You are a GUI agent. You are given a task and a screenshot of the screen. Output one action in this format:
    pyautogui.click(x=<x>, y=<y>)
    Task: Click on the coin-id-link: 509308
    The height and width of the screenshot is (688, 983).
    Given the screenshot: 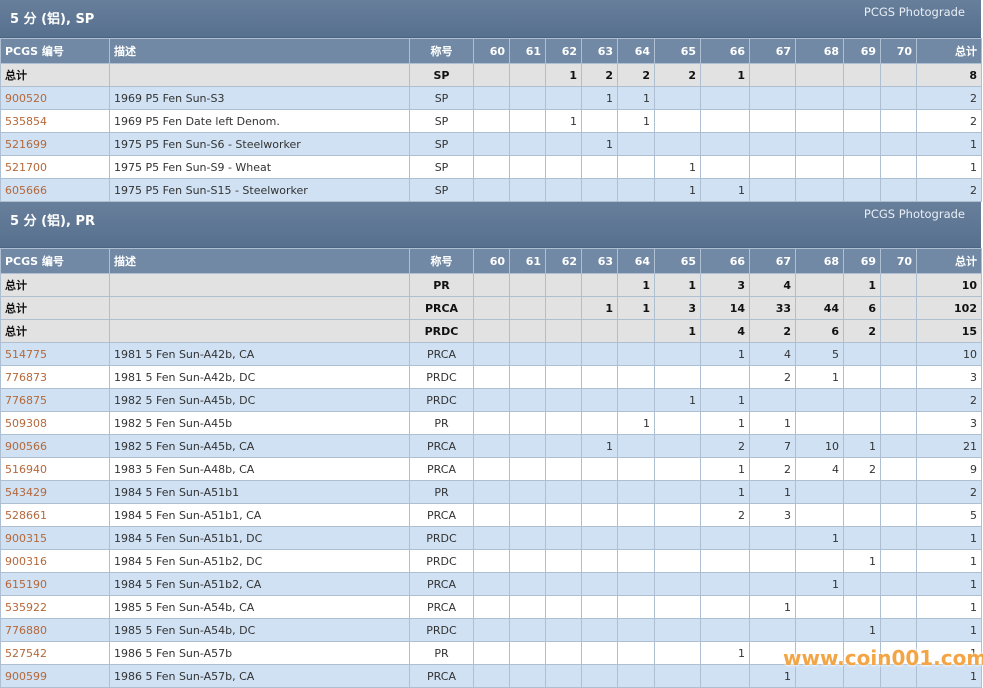 What is the action you would take?
    pyautogui.click(x=55, y=423)
    